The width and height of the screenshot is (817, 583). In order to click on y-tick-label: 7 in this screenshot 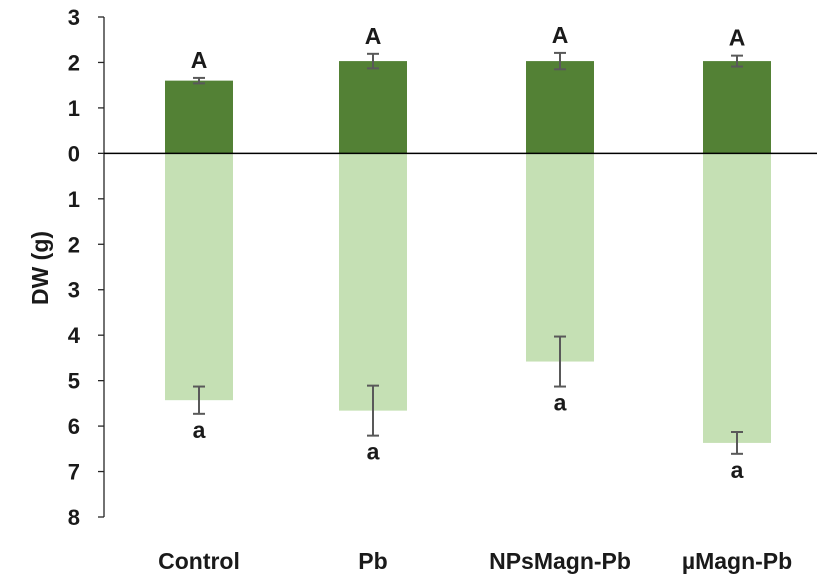, I will do `click(74, 472)`.